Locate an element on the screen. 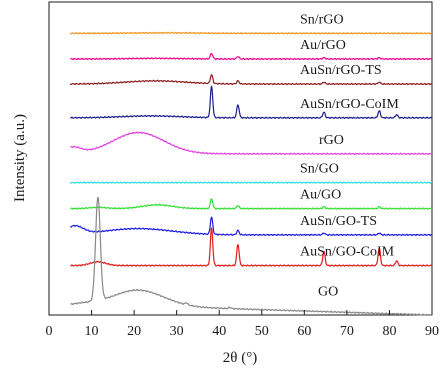 The image size is (442, 373). series-label: Au/GO is located at coordinates (320, 195).